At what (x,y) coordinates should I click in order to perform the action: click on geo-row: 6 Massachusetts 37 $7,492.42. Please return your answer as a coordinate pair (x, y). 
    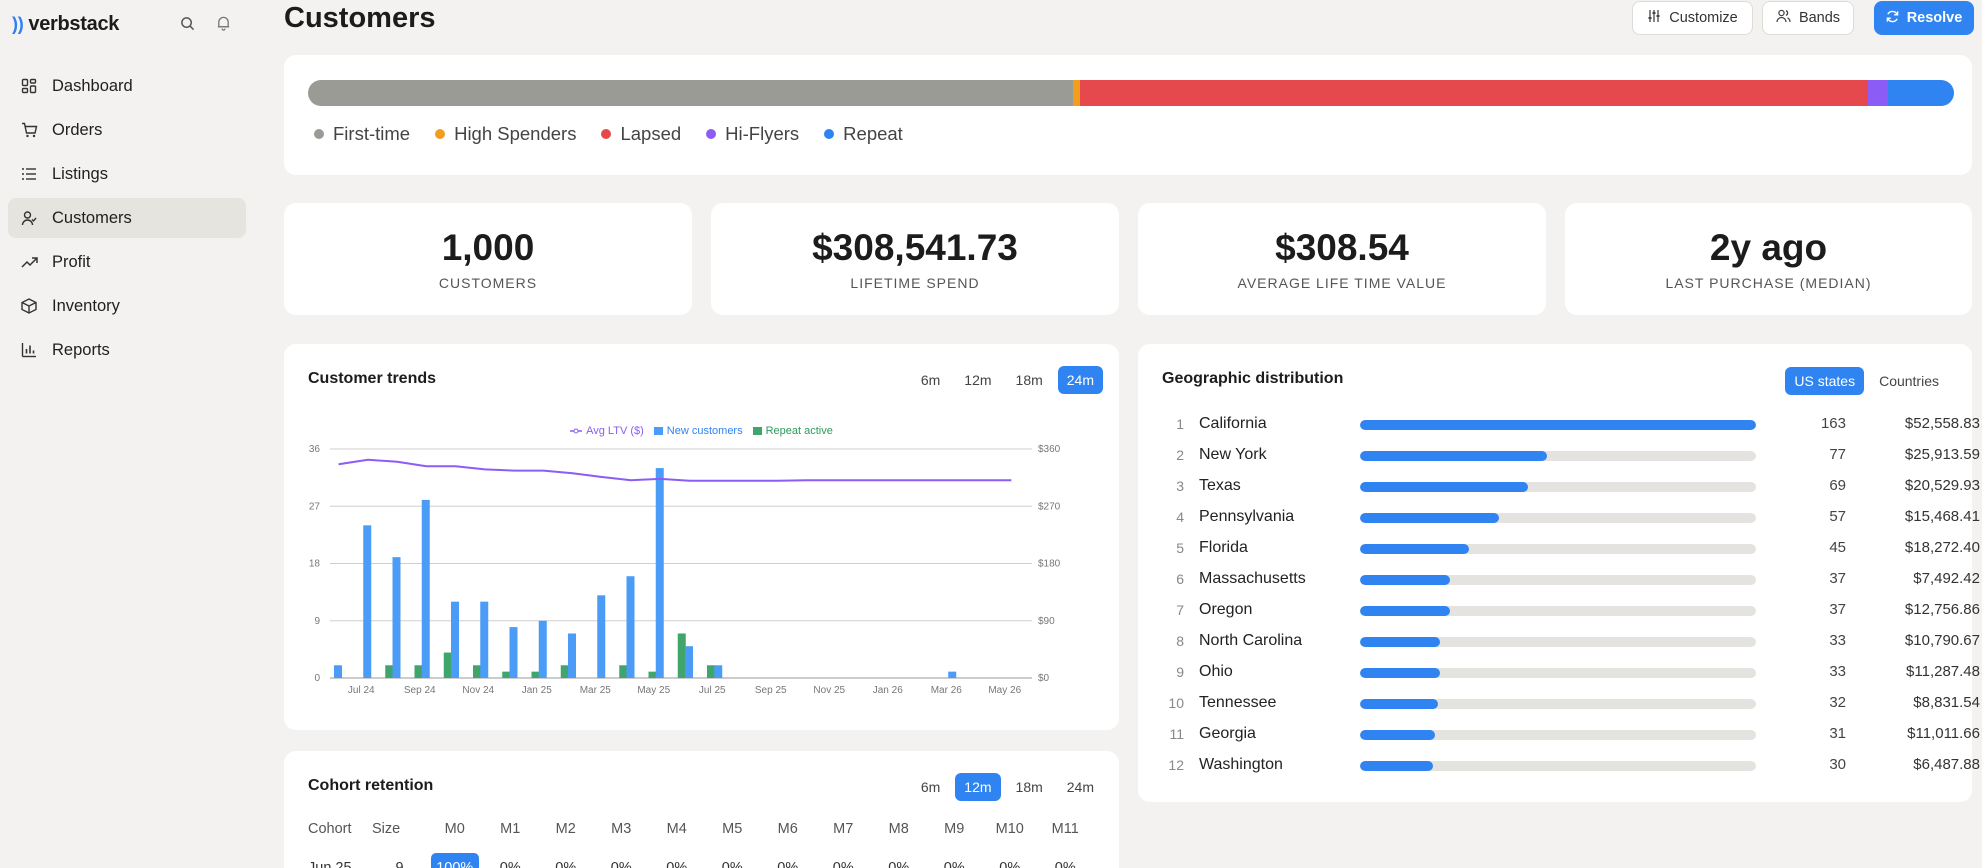
    Looking at the image, I should click on (1571, 580).